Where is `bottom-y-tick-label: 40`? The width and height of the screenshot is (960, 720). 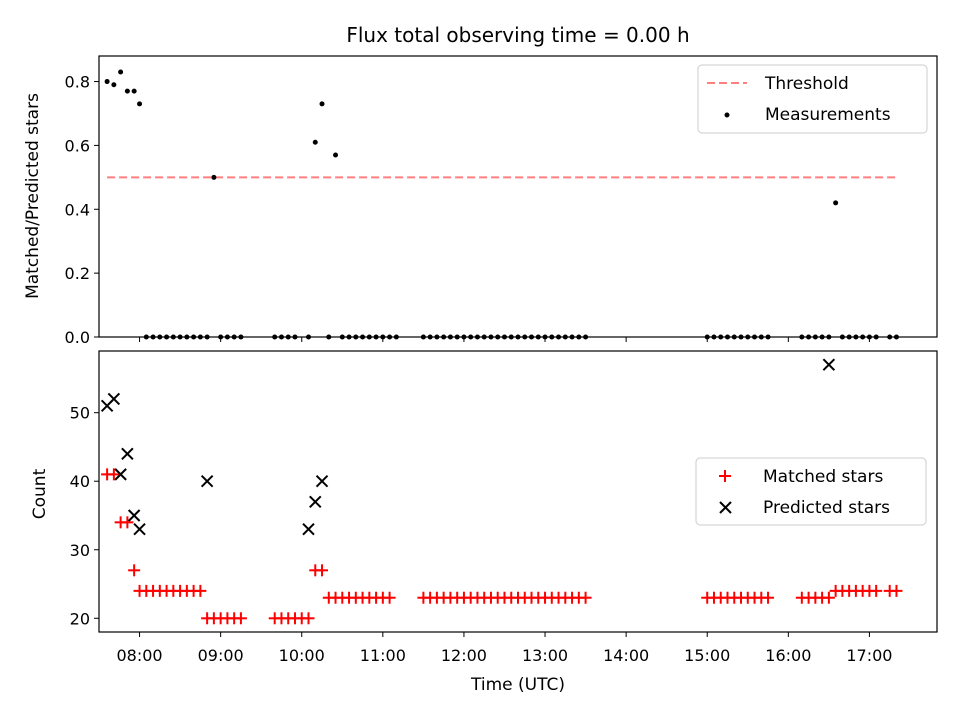 bottom-y-tick-label: 40 is located at coordinates (80, 481).